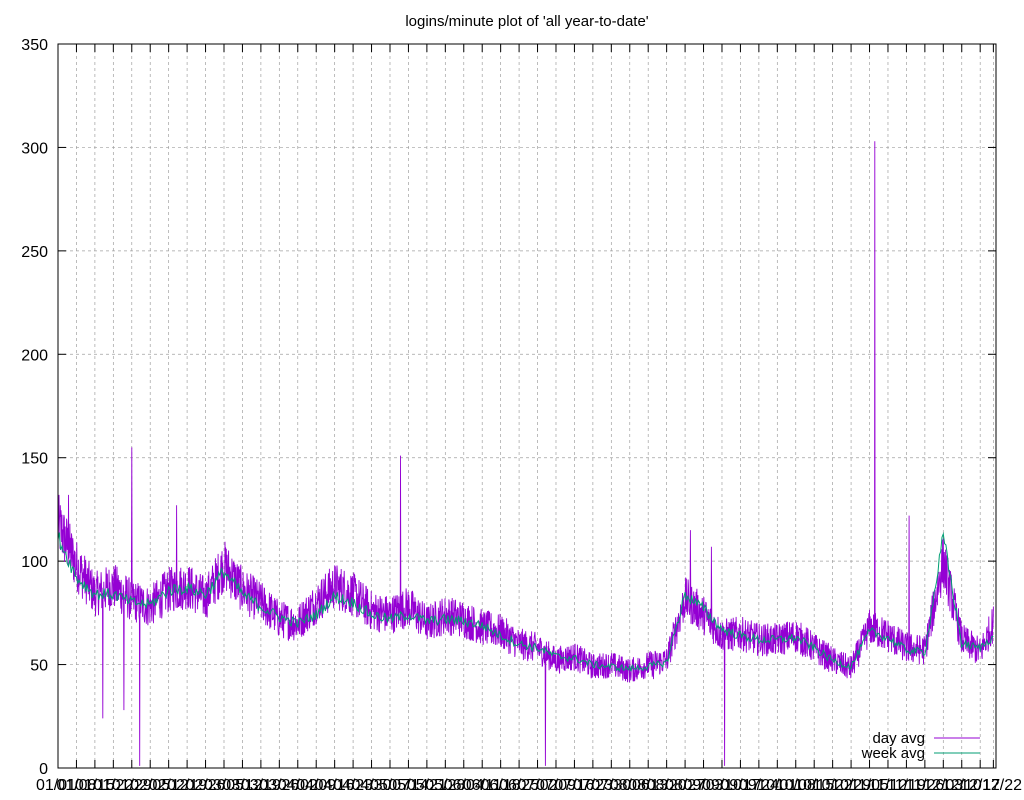  What do you see at coordinates (390, 785) in the screenshot?
I see `x-tick-label: 05/07` at bounding box center [390, 785].